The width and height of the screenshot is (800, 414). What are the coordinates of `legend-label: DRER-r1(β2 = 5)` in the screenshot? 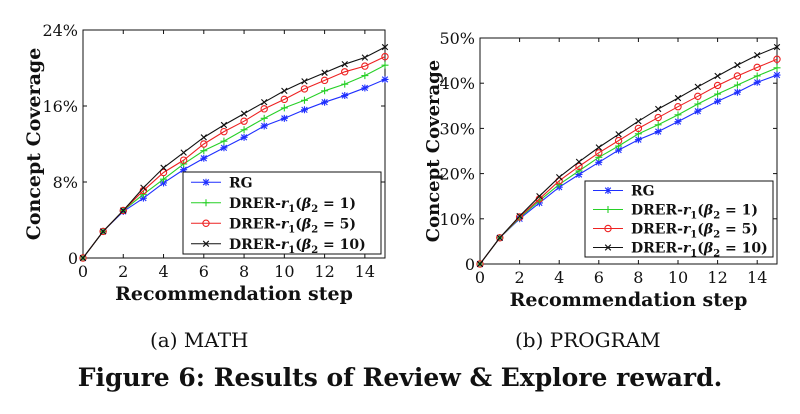 It's located at (694, 231).